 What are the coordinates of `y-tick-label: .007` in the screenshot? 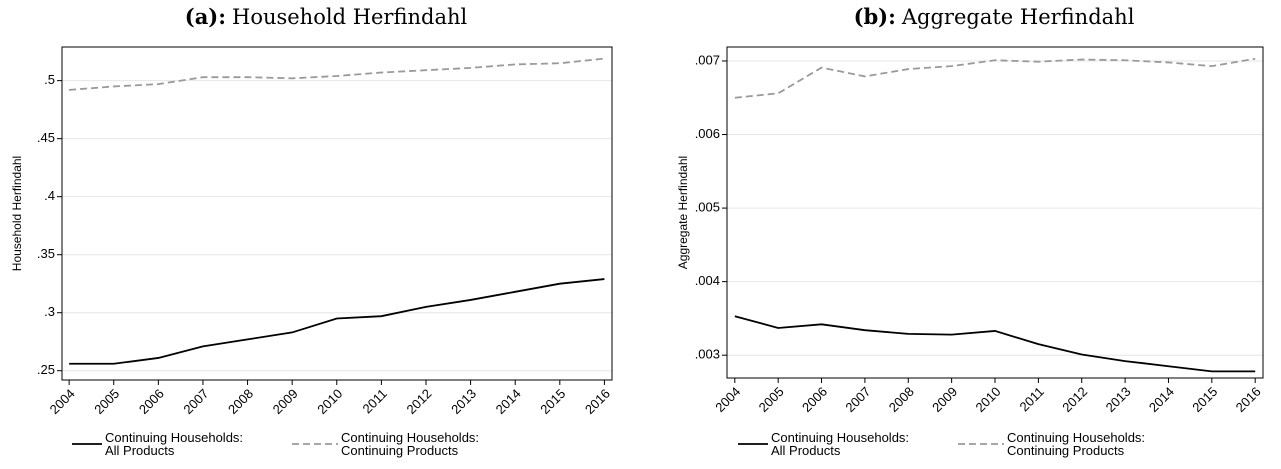 It's located at (707, 59).